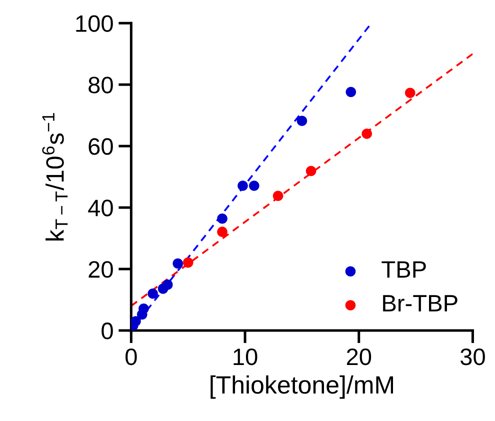 The width and height of the screenshot is (495, 421). I want to click on x-tick-label: 20, so click(359, 357).